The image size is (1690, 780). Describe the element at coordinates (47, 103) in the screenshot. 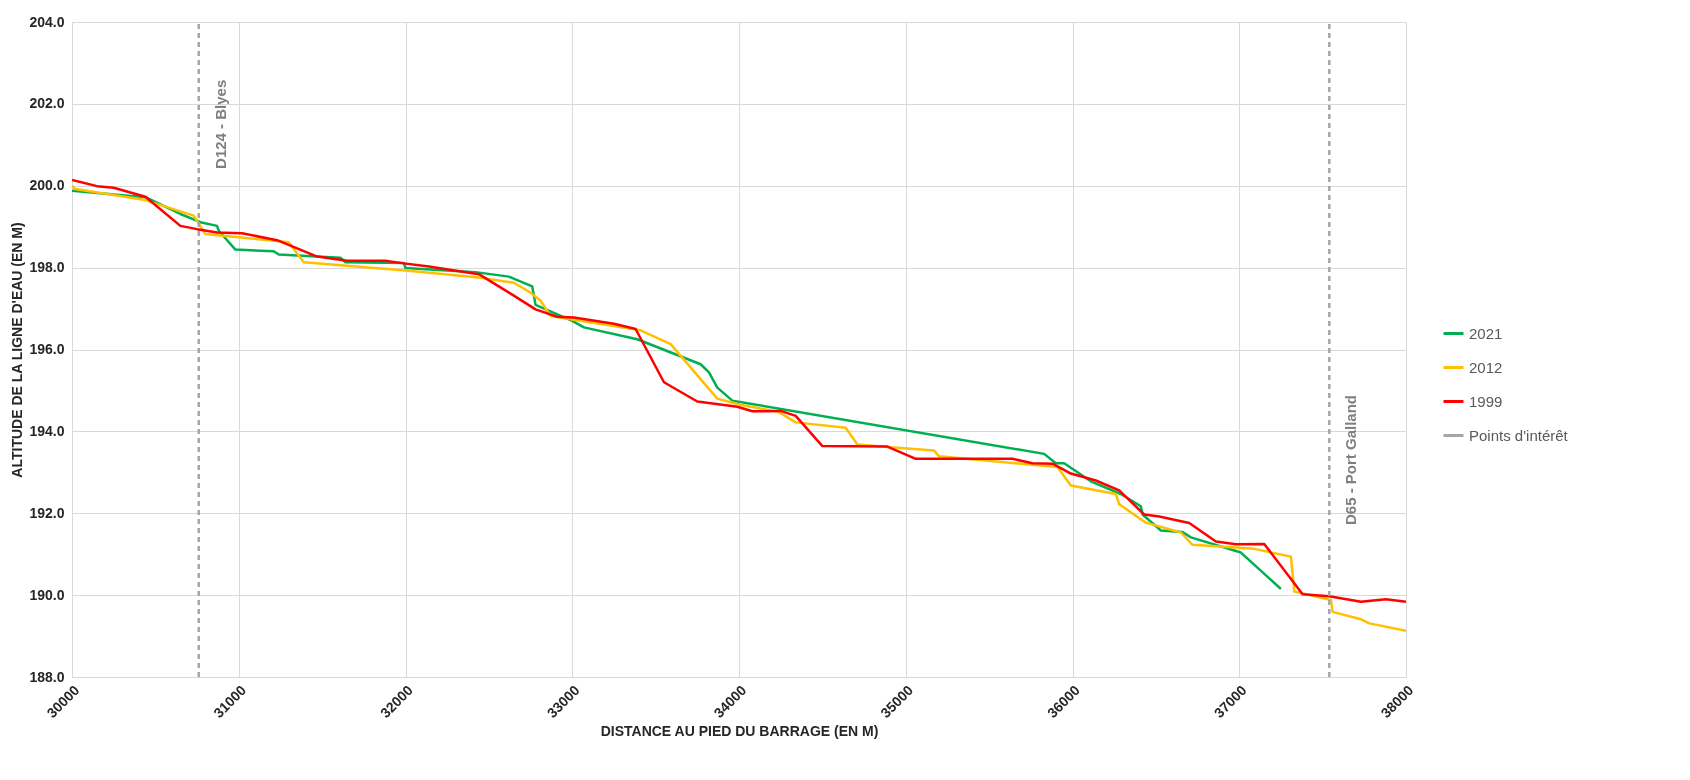

I see `y-tick-label: 202.0` at that location.